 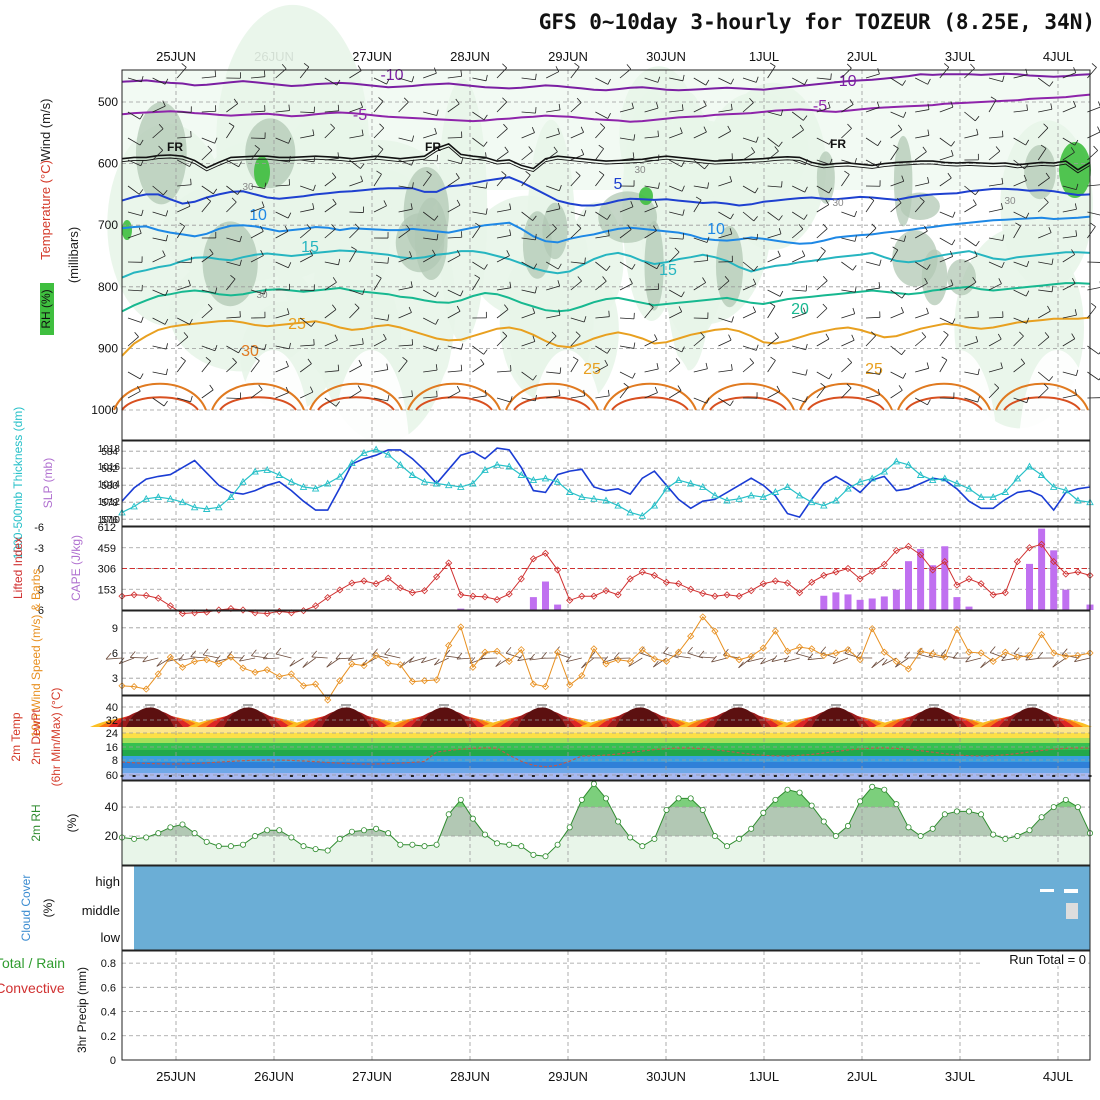 I want to click on wind10m-tick-label: 9, so click(x=115, y=629).